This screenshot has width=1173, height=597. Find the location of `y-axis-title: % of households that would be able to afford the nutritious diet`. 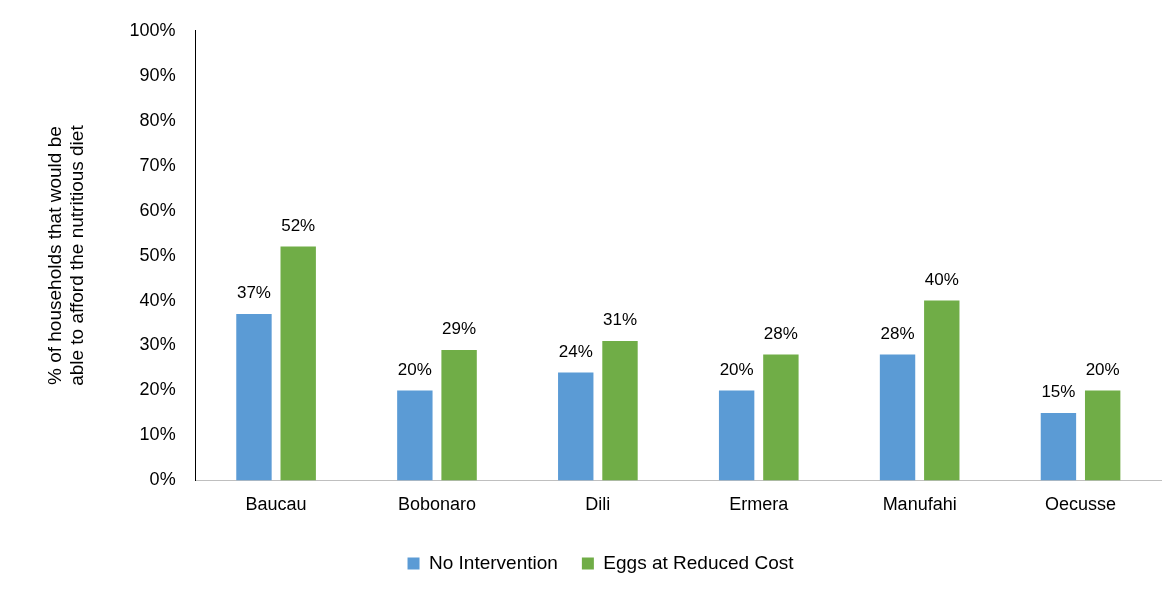

y-axis-title: % of households that would be able to afford the nutritious diet is located at coordinates (65, 255).